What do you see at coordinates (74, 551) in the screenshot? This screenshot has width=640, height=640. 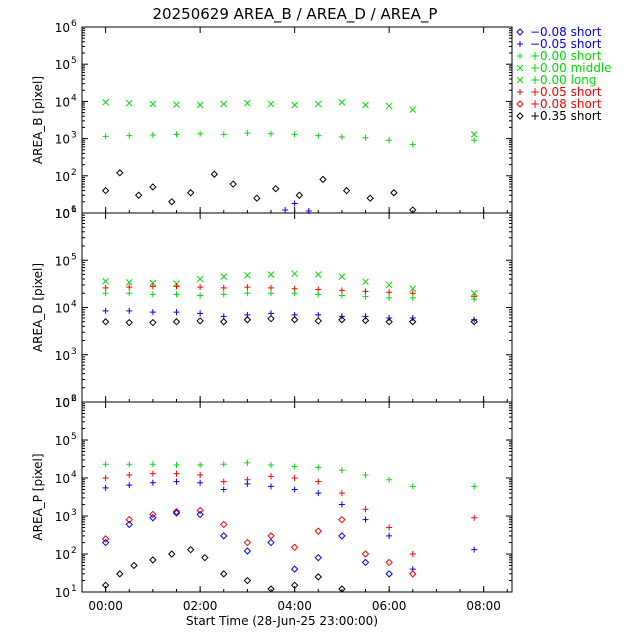 I see `y-tick-exponent: 2` at bounding box center [74, 551].